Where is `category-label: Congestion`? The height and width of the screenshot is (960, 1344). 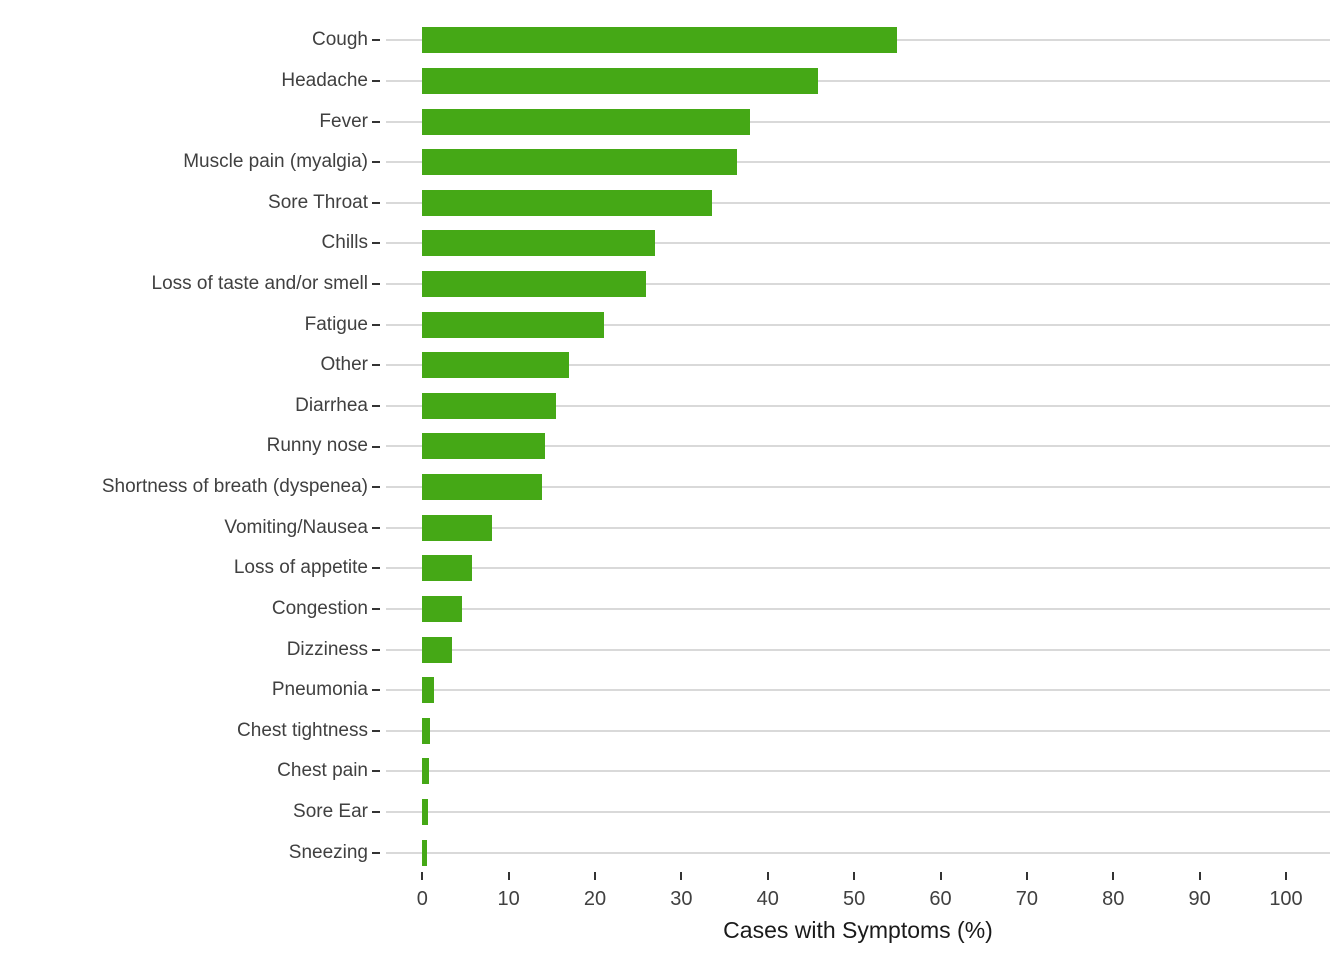 category-label: Congestion is located at coordinates (319, 608).